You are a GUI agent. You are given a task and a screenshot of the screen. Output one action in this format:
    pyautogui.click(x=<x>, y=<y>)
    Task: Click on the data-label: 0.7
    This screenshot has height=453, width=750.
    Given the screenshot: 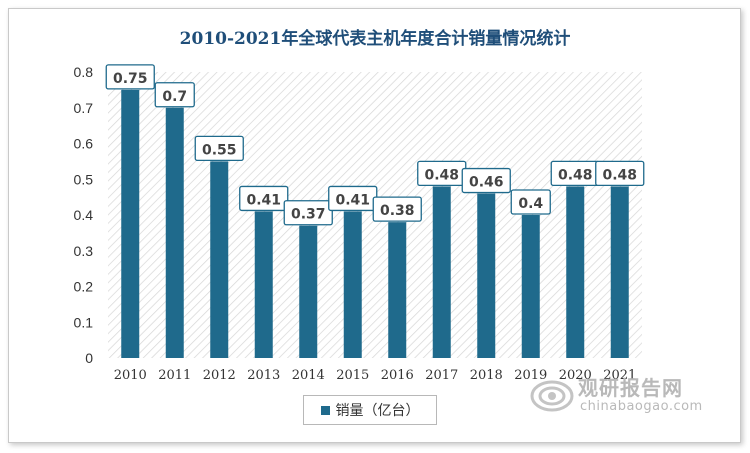 What is the action you would take?
    pyautogui.click(x=174, y=95)
    